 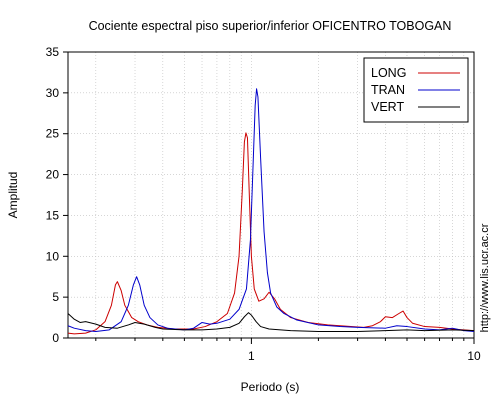 I want to click on y-tick-label: 20, so click(x=53, y=175).